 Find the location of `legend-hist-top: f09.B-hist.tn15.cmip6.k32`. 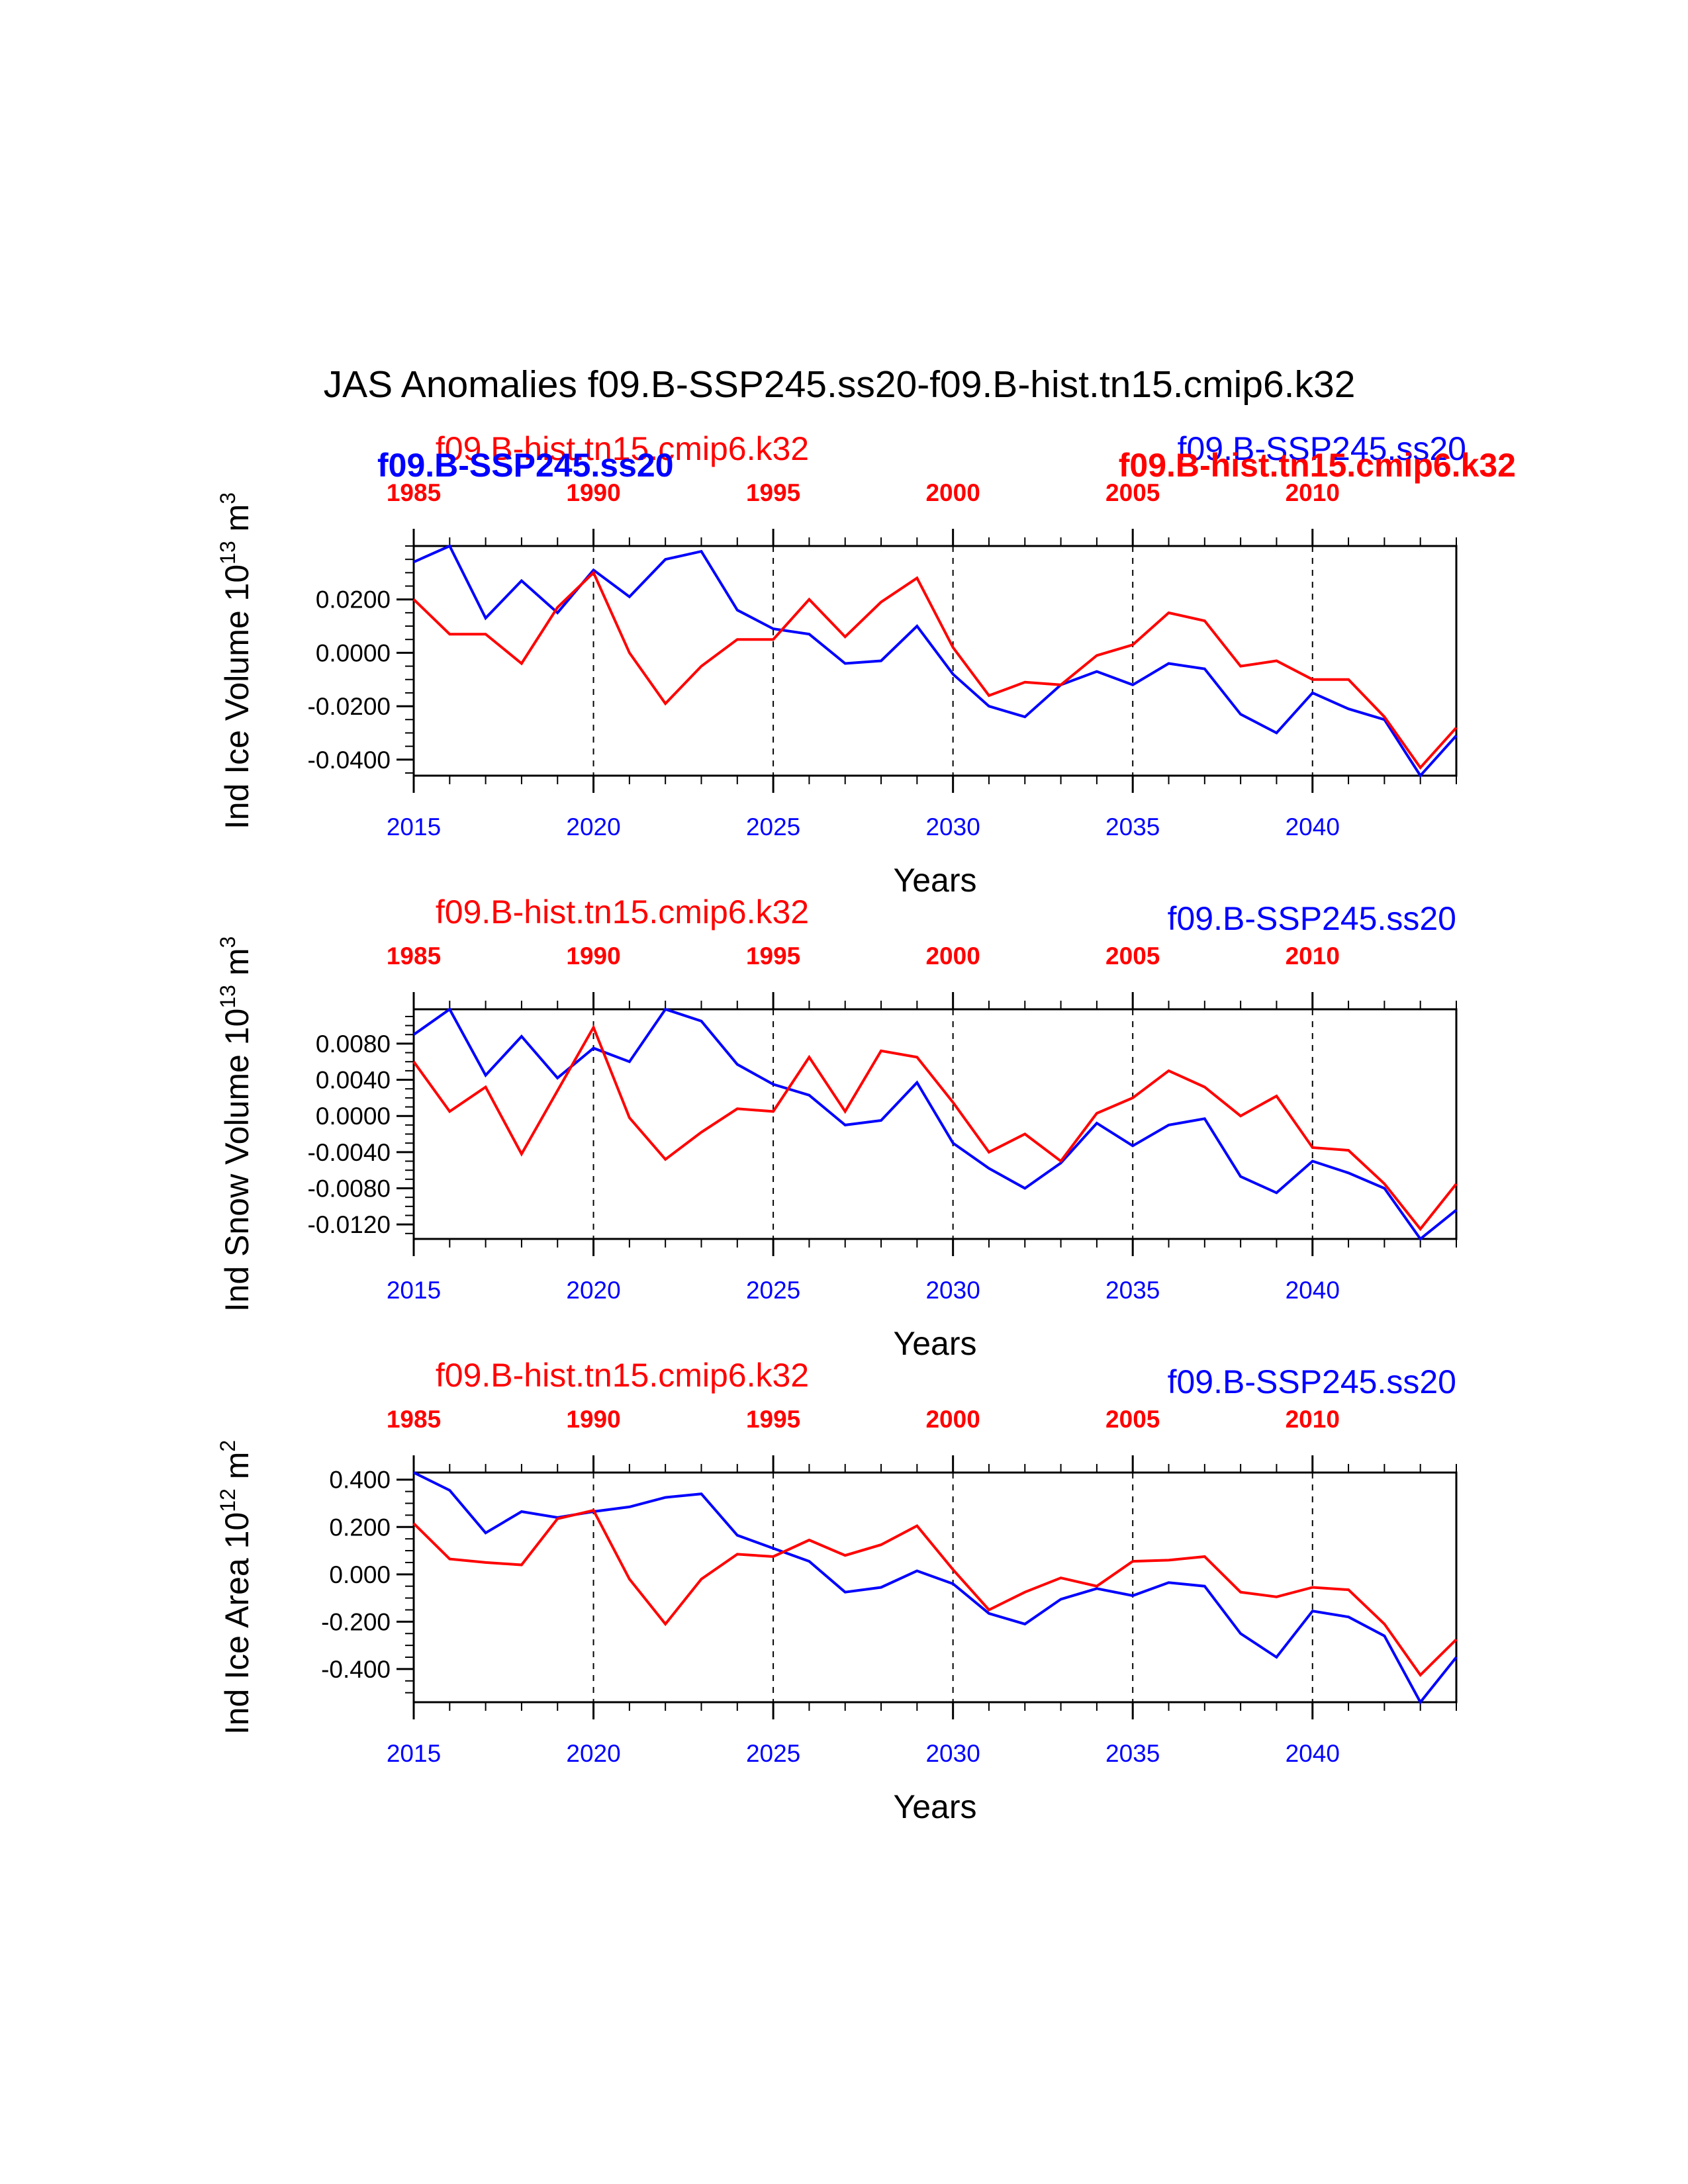

legend-hist-top: f09.B-hist.tn15.cmip6.k32 is located at coordinates (622, 449).